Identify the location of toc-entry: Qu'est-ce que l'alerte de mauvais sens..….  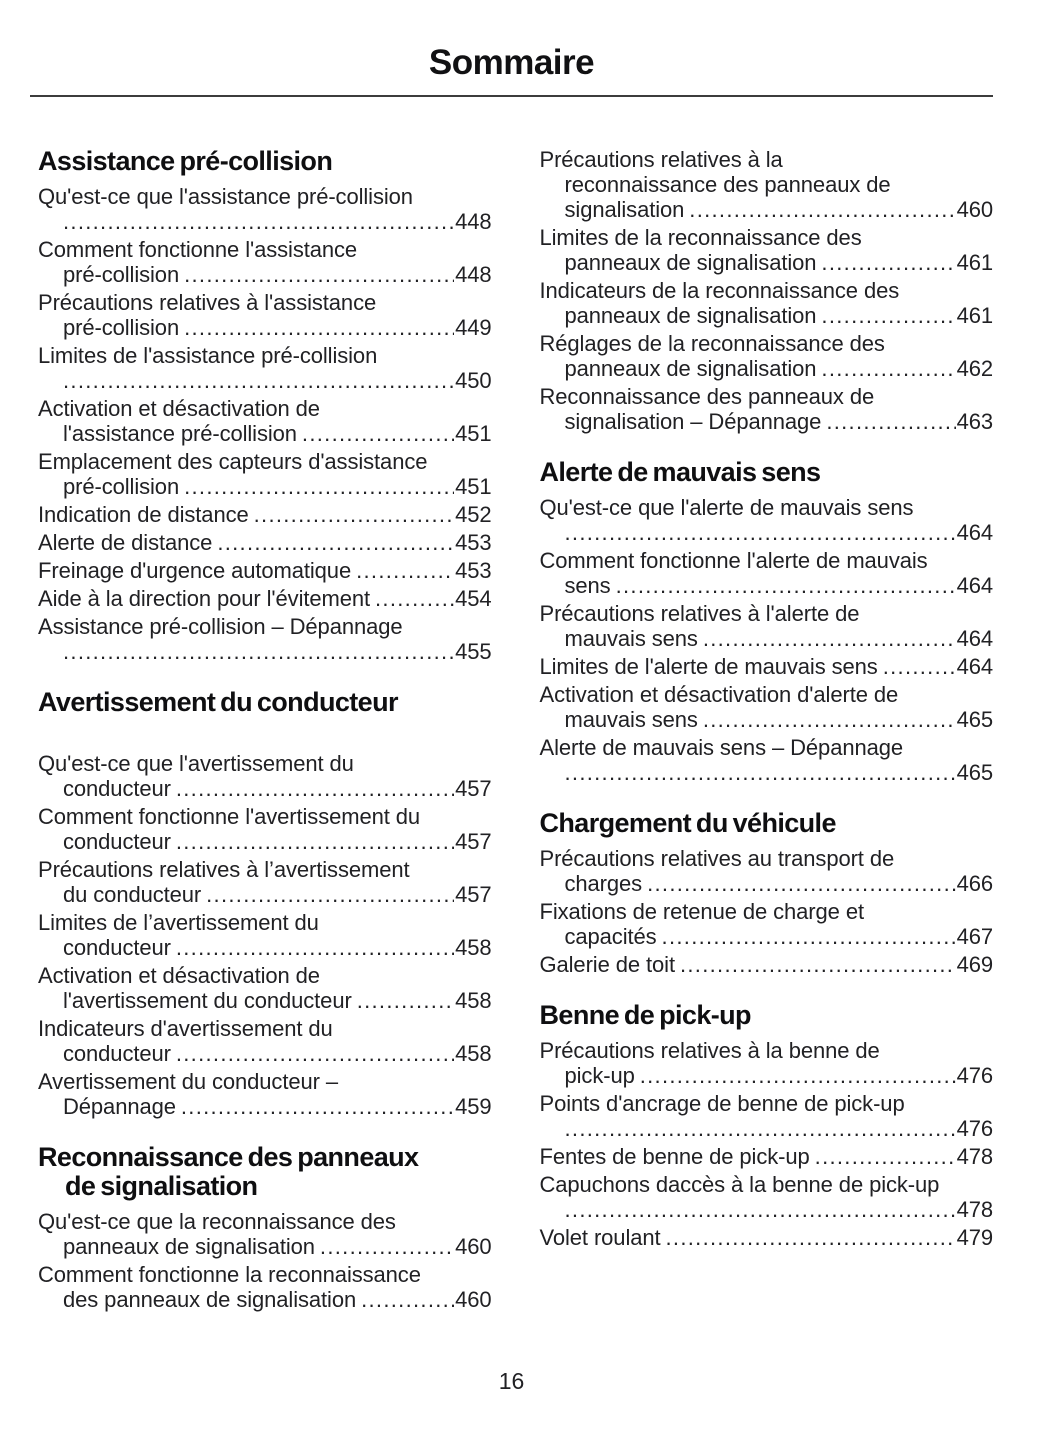
(767, 520).